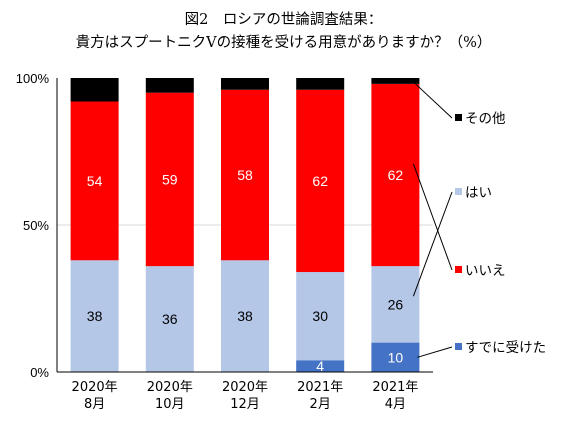  Describe the element at coordinates (39, 372) in the screenshot. I see `y-tick-label: 0%` at that location.